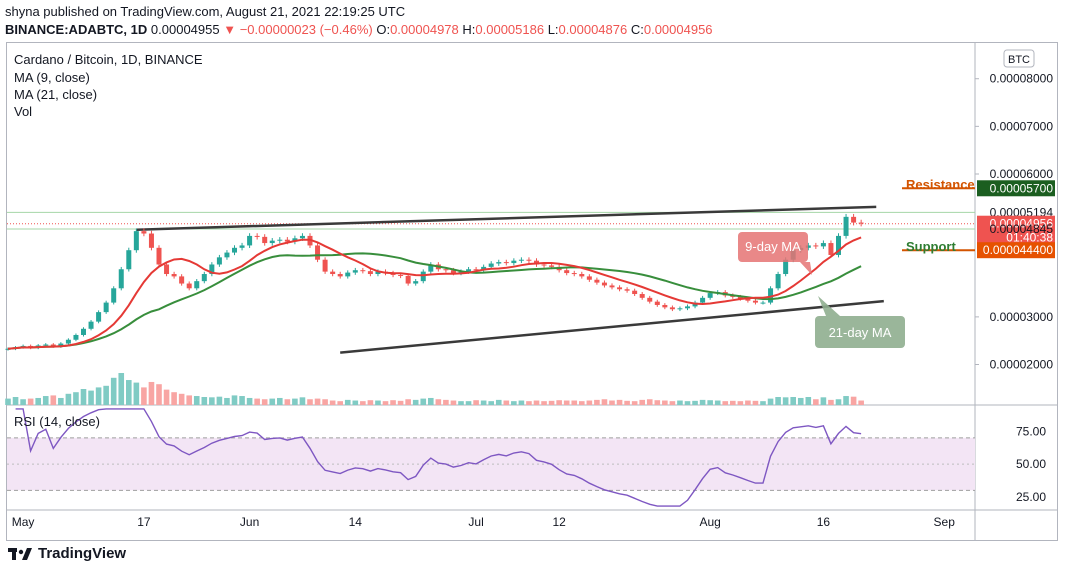 The image size is (1065, 573). What do you see at coordinates (940, 184) in the screenshot?
I see `resistance-label: Resistance` at bounding box center [940, 184].